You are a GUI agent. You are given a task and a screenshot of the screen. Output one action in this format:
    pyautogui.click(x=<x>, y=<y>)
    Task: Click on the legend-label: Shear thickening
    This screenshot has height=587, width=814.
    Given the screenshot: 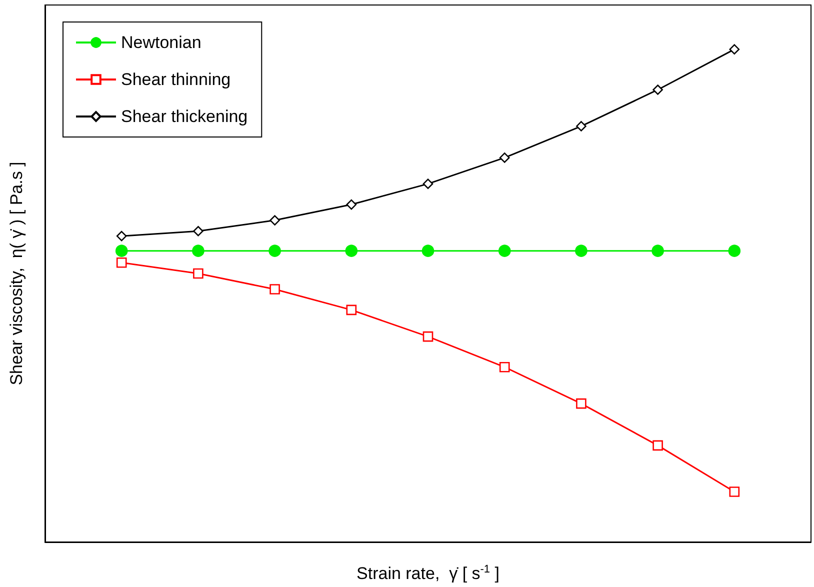 What is the action you would take?
    pyautogui.click(x=184, y=116)
    